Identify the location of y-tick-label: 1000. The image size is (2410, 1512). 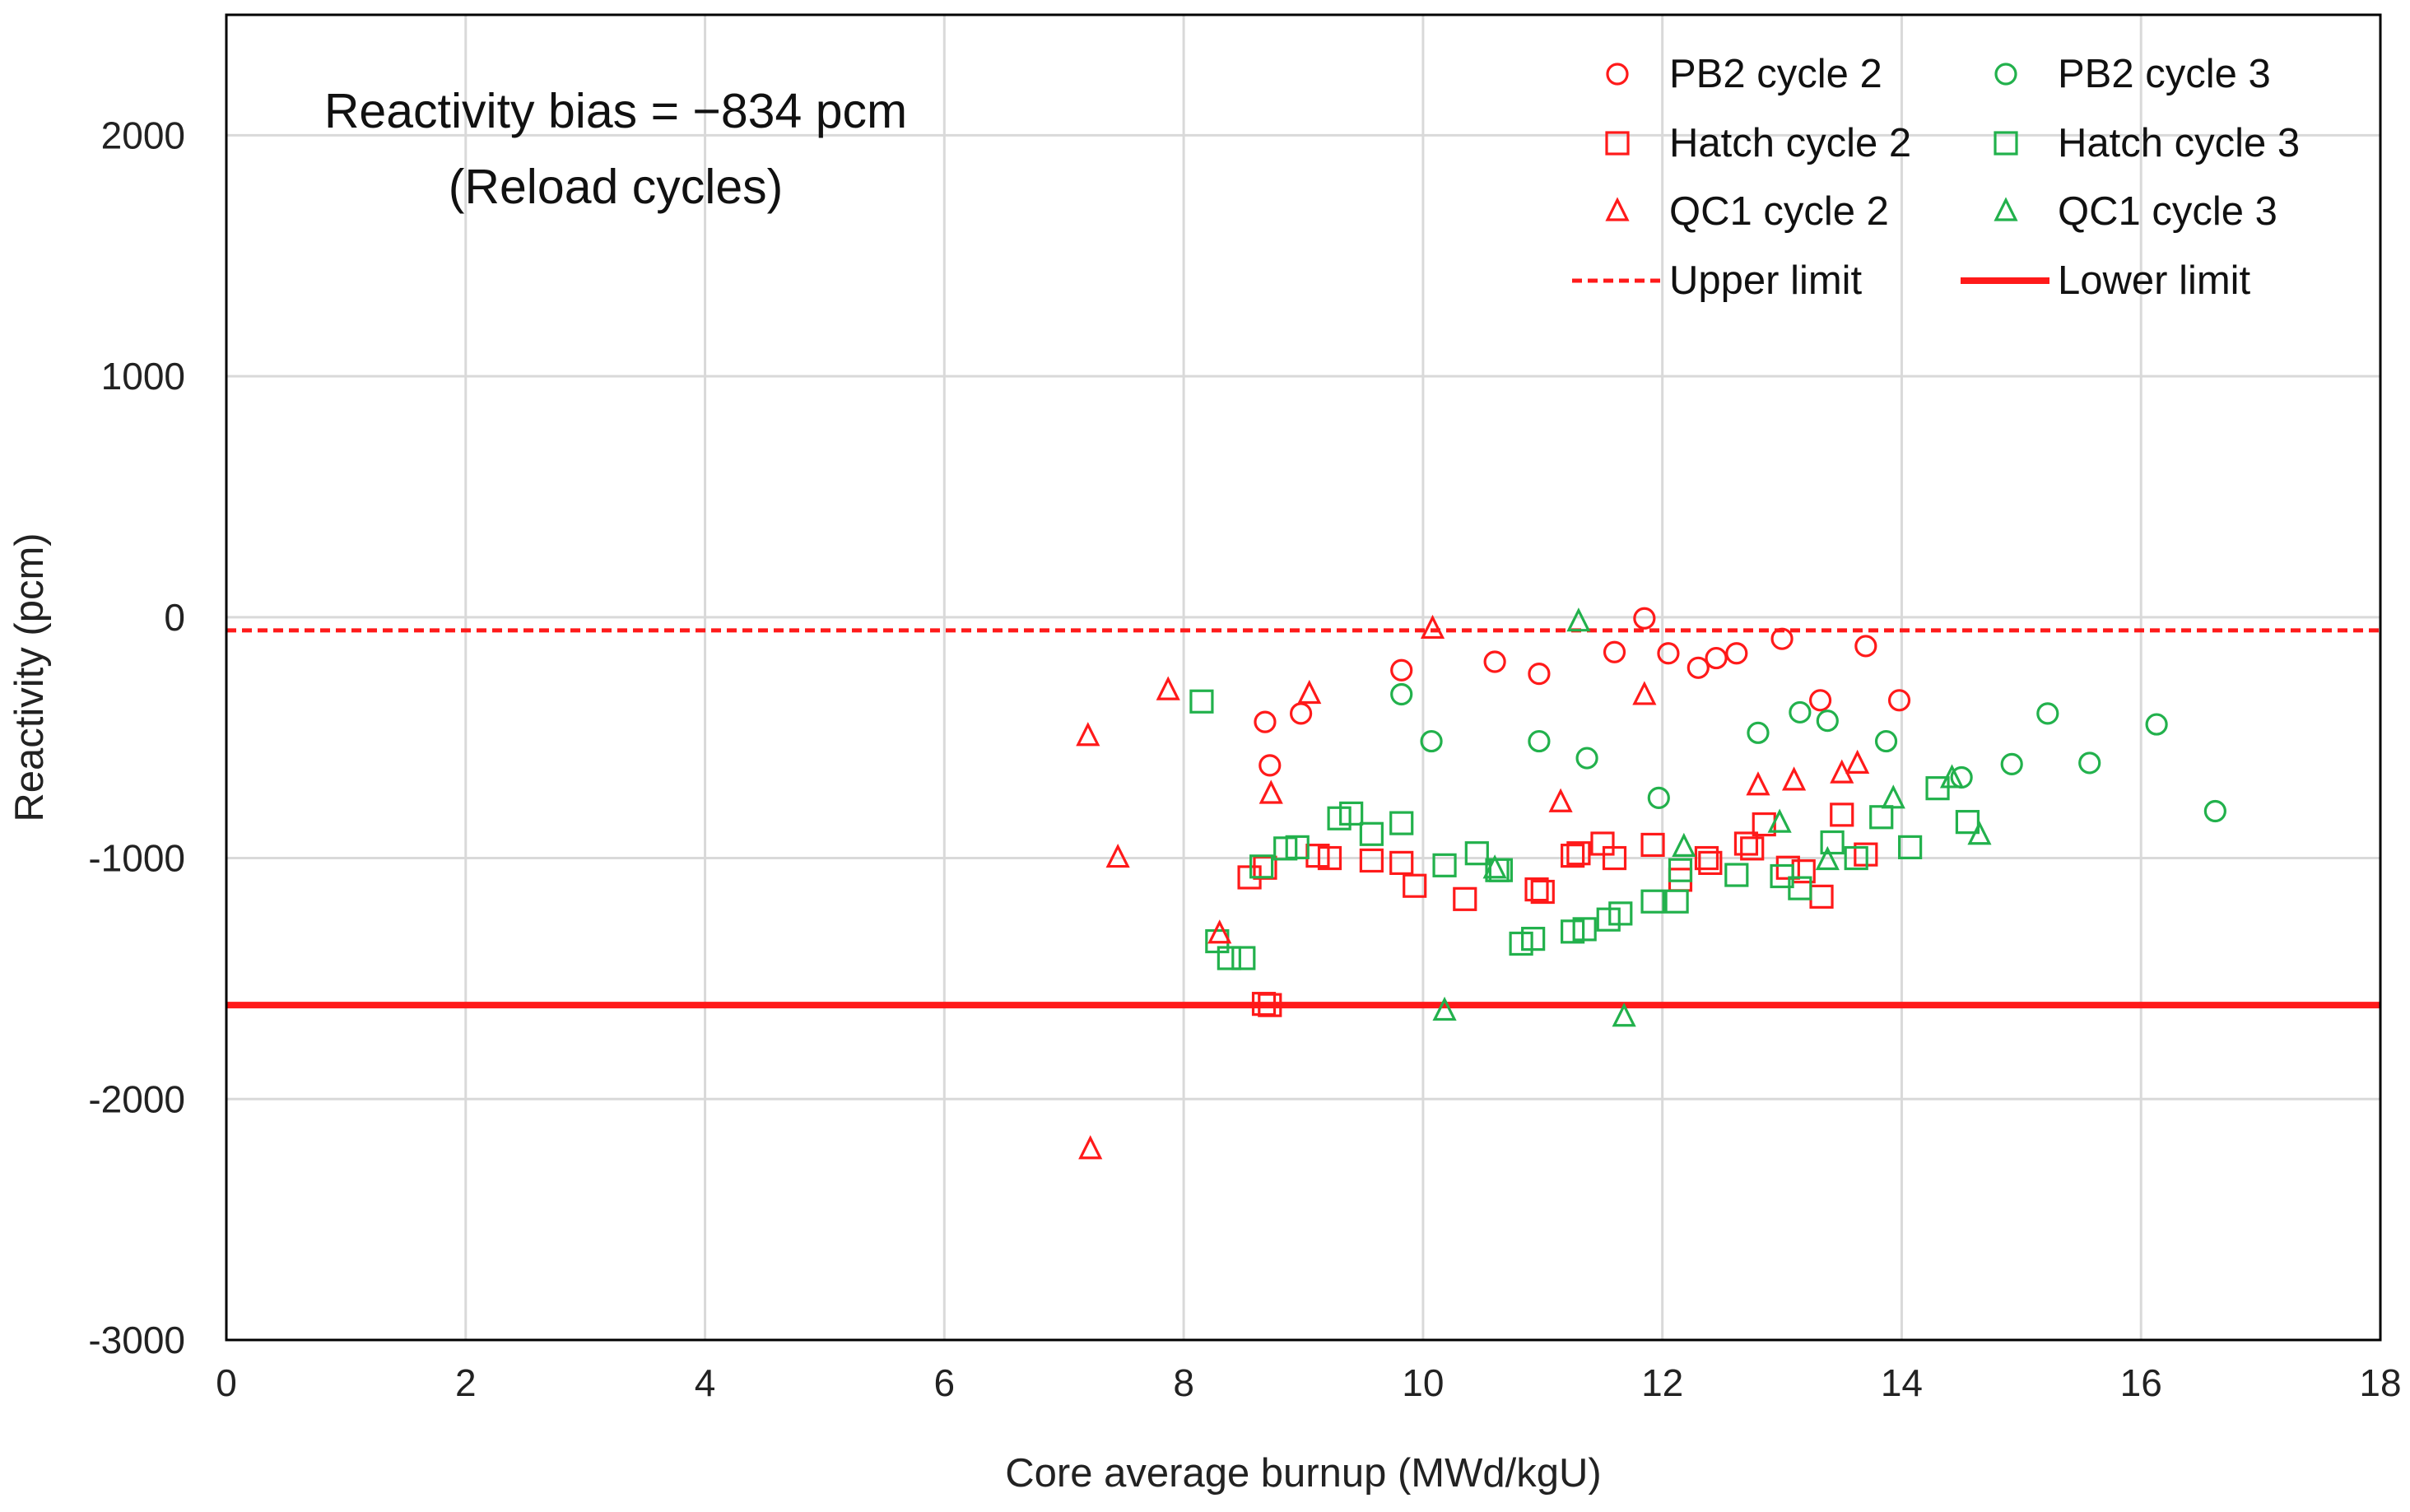
(143, 376).